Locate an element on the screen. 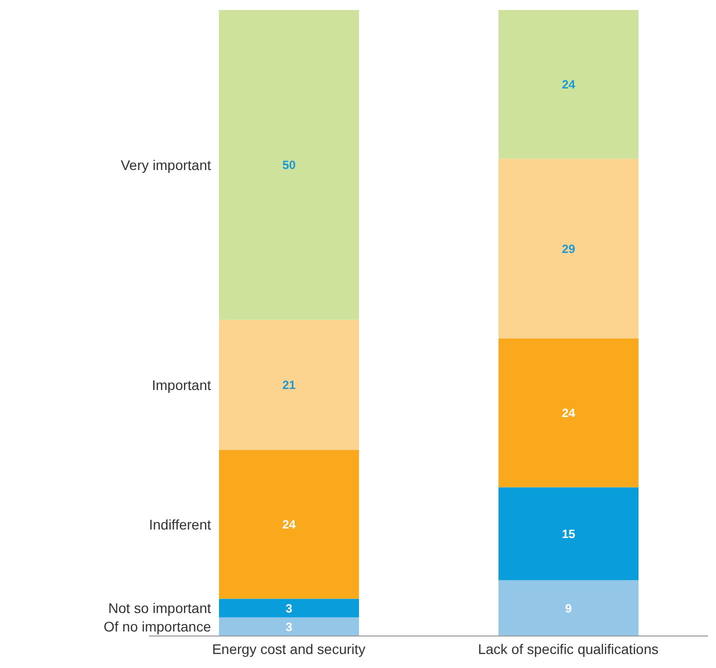 The image size is (716, 668). series-label: Indifferent is located at coordinates (180, 524).